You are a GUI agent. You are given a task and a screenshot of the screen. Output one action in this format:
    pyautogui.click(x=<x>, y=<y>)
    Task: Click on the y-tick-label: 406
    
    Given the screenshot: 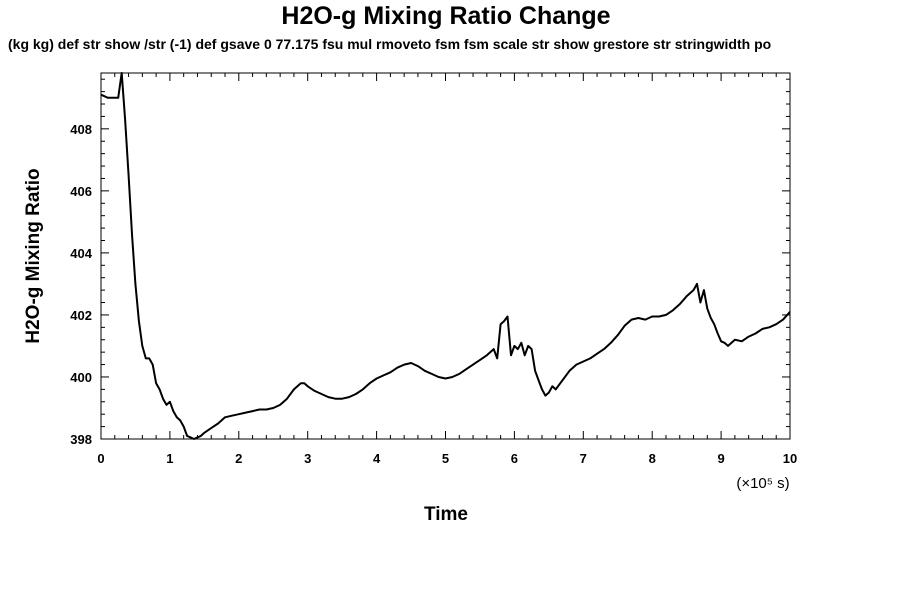 What is the action you would take?
    pyautogui.click(x=81, y=191)
    